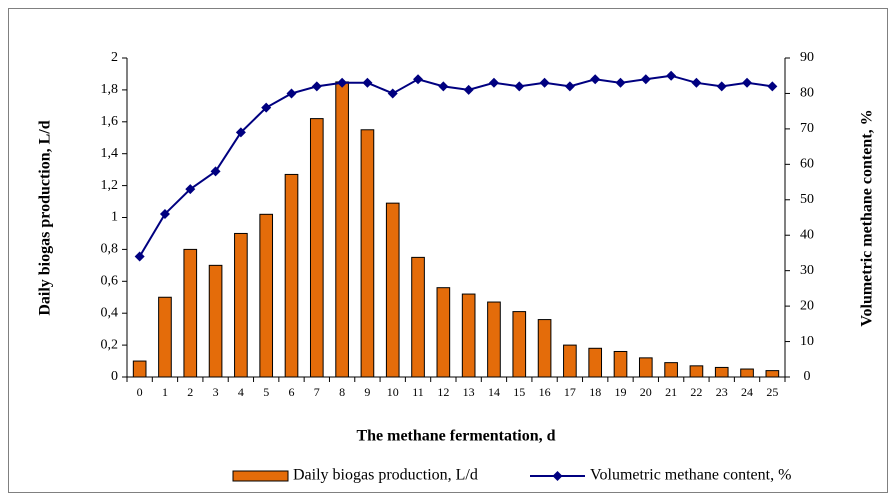 The height and width of the screenshot is (501, 896). What do you see at coordinates (690, 475) in the screenshot?
I see `legend-label: Volumetric methane content, %` at bounding box center [690, 475].